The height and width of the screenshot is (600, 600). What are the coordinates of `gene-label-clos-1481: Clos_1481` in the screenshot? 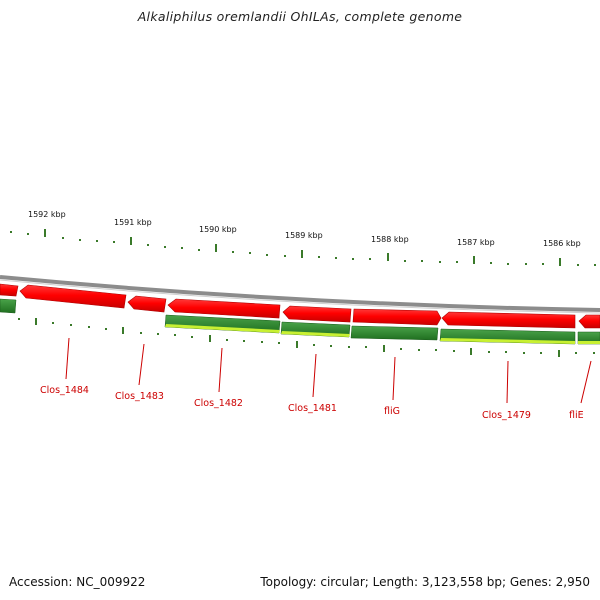 It's located at (312, 408).